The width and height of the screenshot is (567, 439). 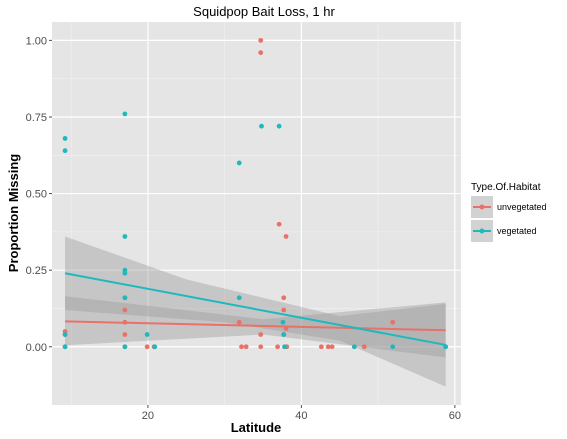 I want to click on fit-lines, so click(x=255, y=309).